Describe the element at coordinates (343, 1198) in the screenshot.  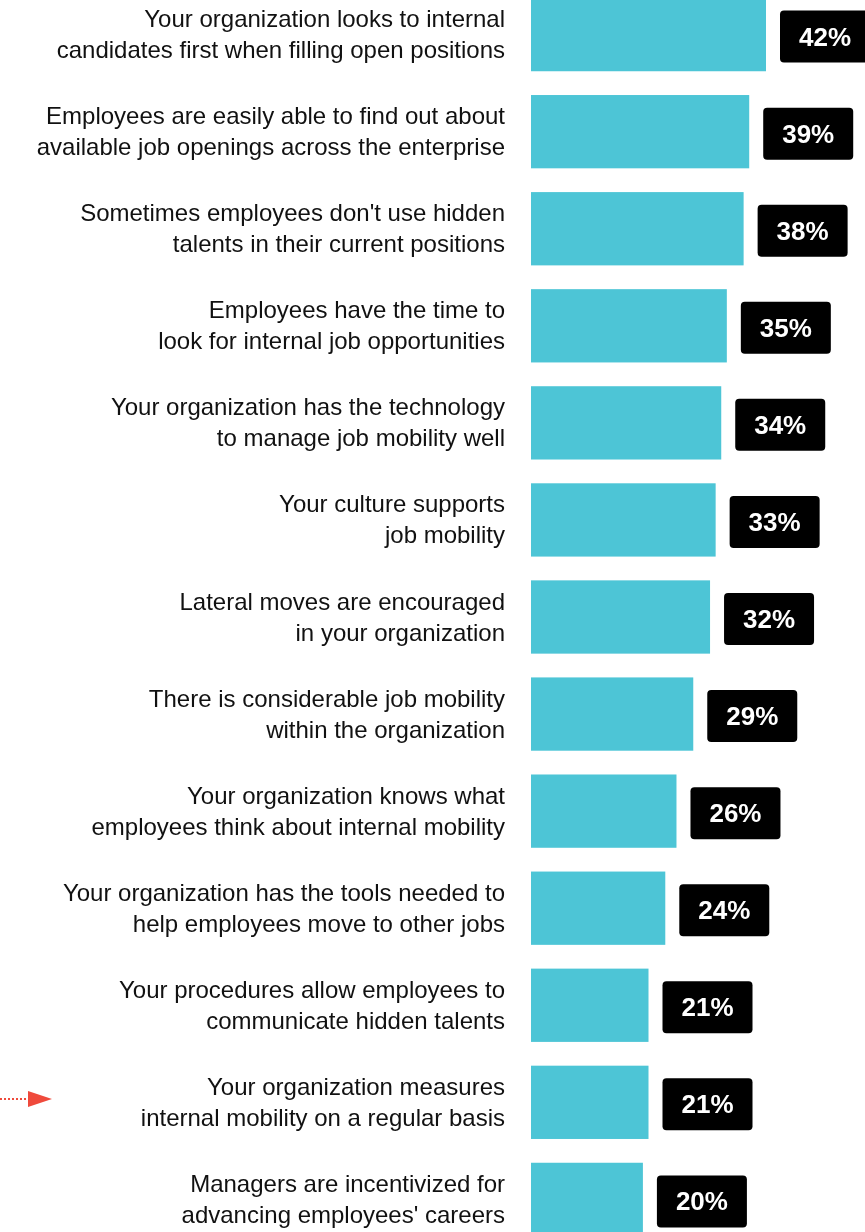
I see `y-tick-label: Managers are incentivized for advancing employees' careers` at that location.